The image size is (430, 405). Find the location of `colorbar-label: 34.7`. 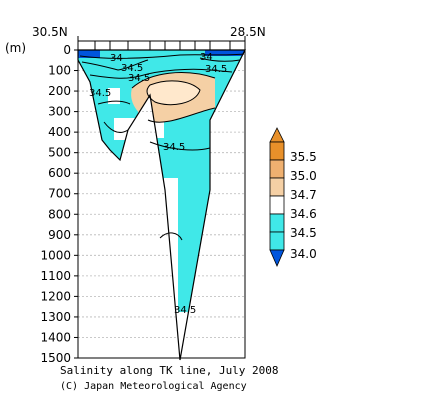

colorbar-label: 34.7 is located at coordinates (303, 195).